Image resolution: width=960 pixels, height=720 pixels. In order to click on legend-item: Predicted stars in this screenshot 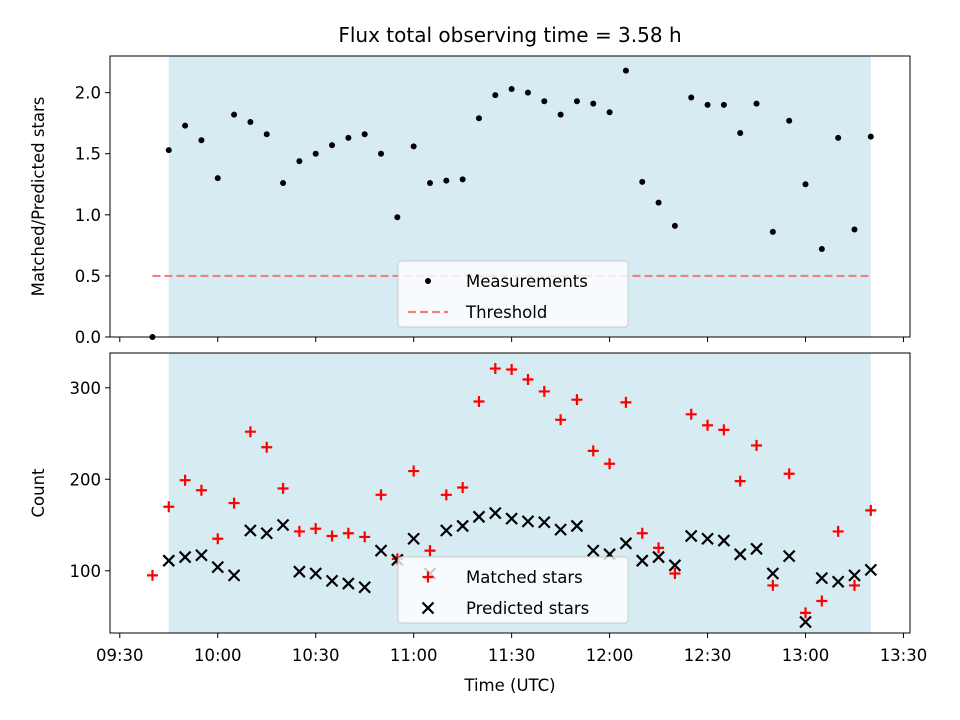, I will do `click(505, 608)`.